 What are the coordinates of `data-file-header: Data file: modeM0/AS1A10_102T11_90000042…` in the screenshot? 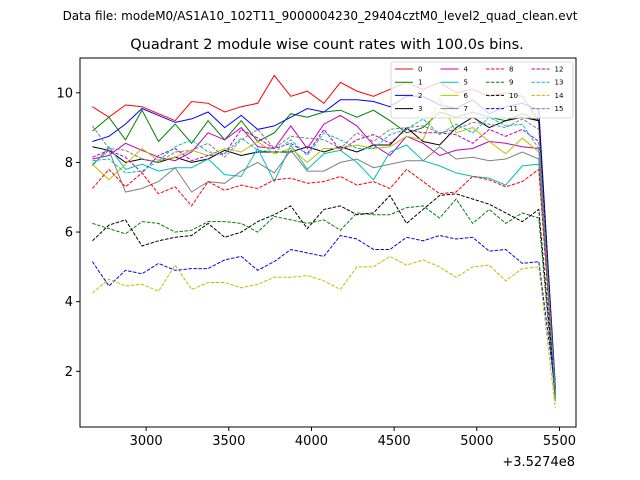 It's located at (320, 16).